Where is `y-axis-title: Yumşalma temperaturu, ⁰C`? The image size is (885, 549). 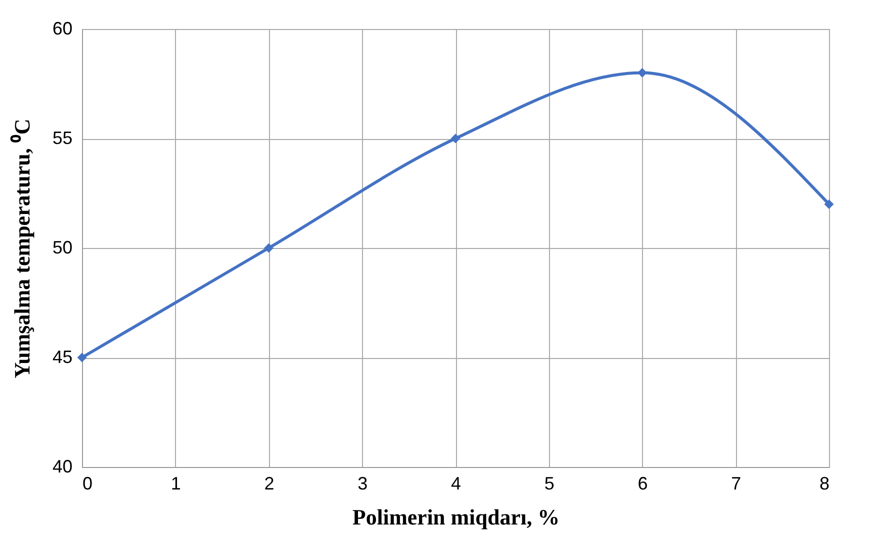 y-axis-title: Yumşalma temperaturu, ⁰C is located at coordinates (21, 248).